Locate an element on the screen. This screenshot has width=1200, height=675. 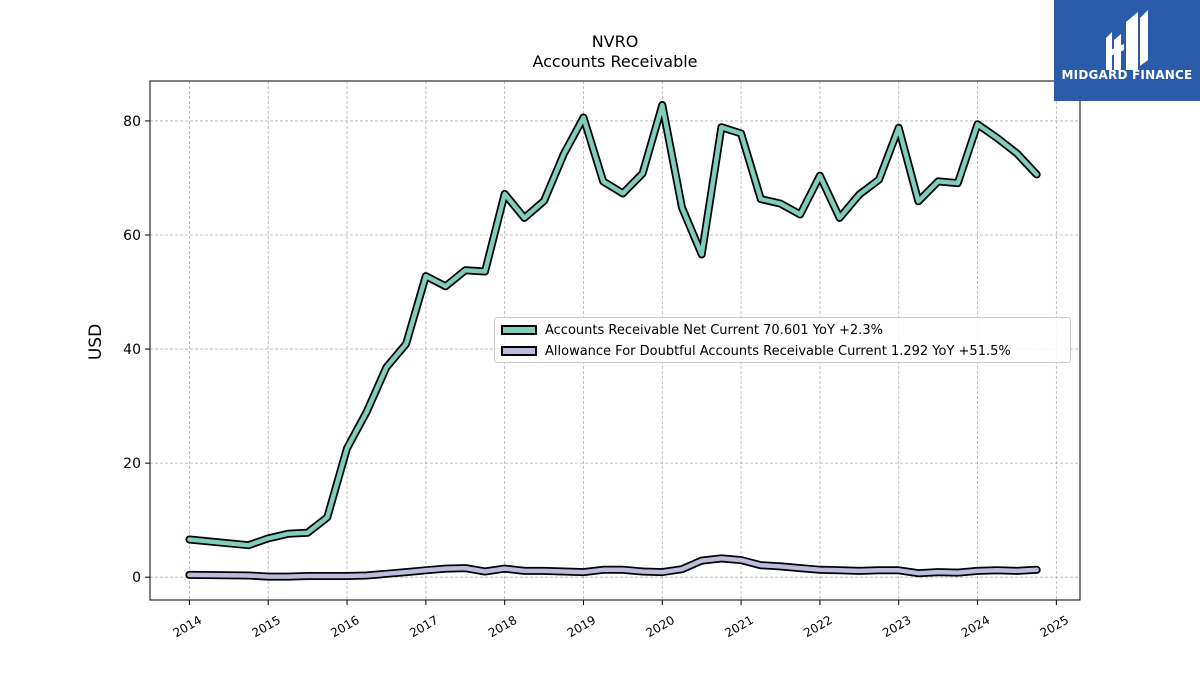
x-tick-label-7: 2021 is located at coordinates (738, 626).